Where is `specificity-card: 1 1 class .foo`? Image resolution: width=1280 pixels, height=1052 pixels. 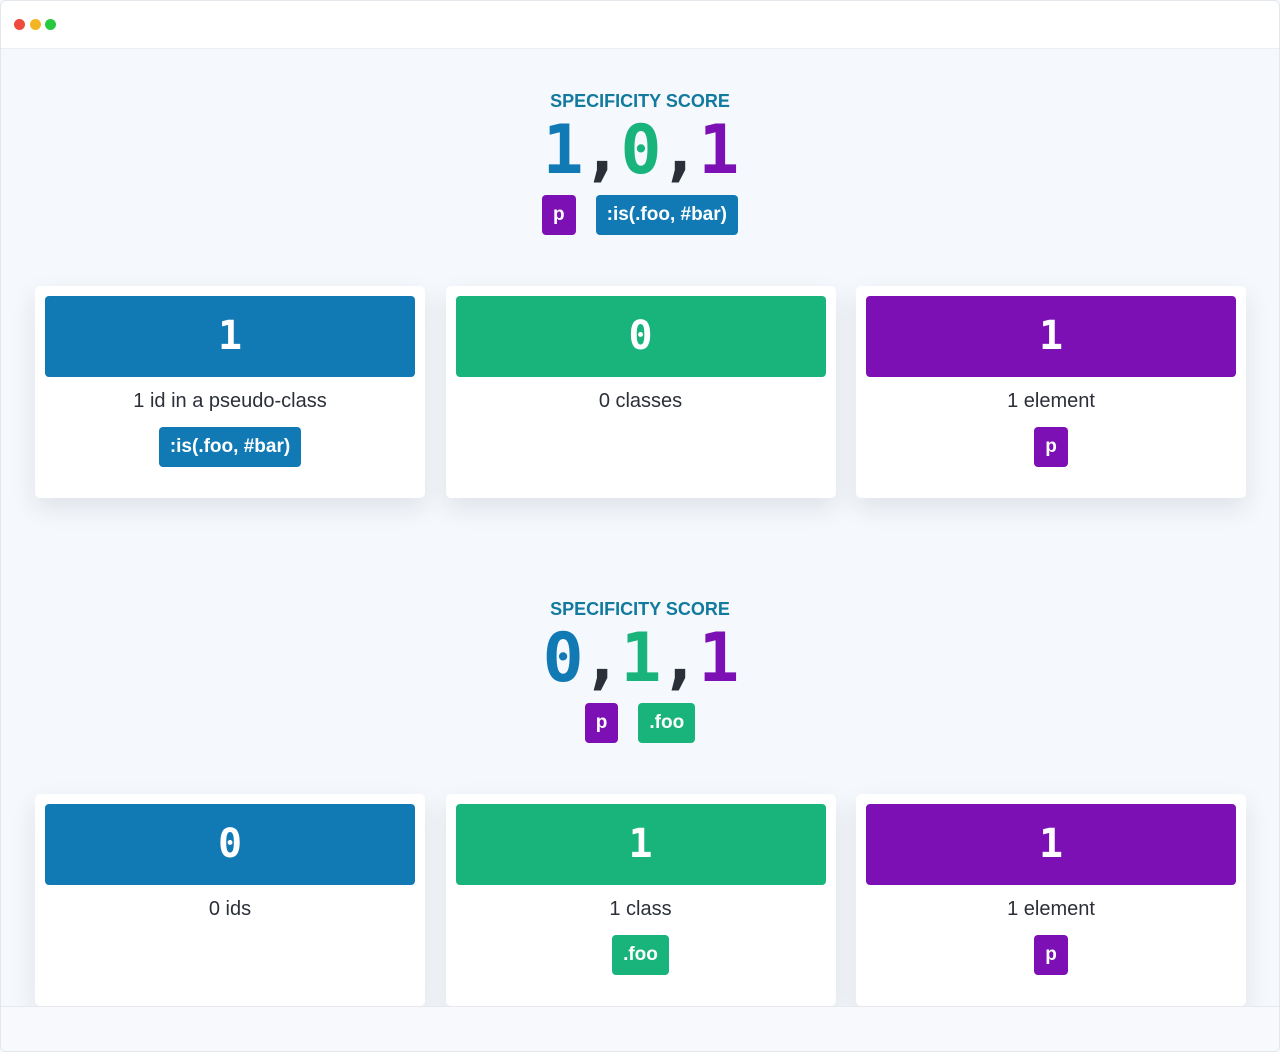
specificity-card: 1 1 class .foo is located at coordinates (640, 900).